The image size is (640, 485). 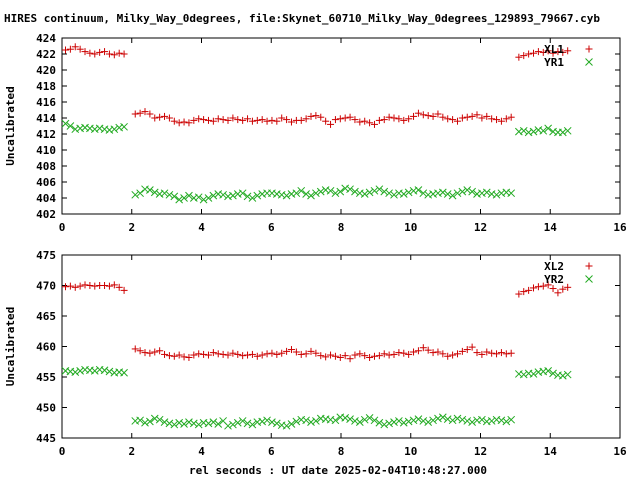 What do you see at coordinates (316, 161) in the screenshot?
I see `series-yr1` at bounding box center [316, 161].